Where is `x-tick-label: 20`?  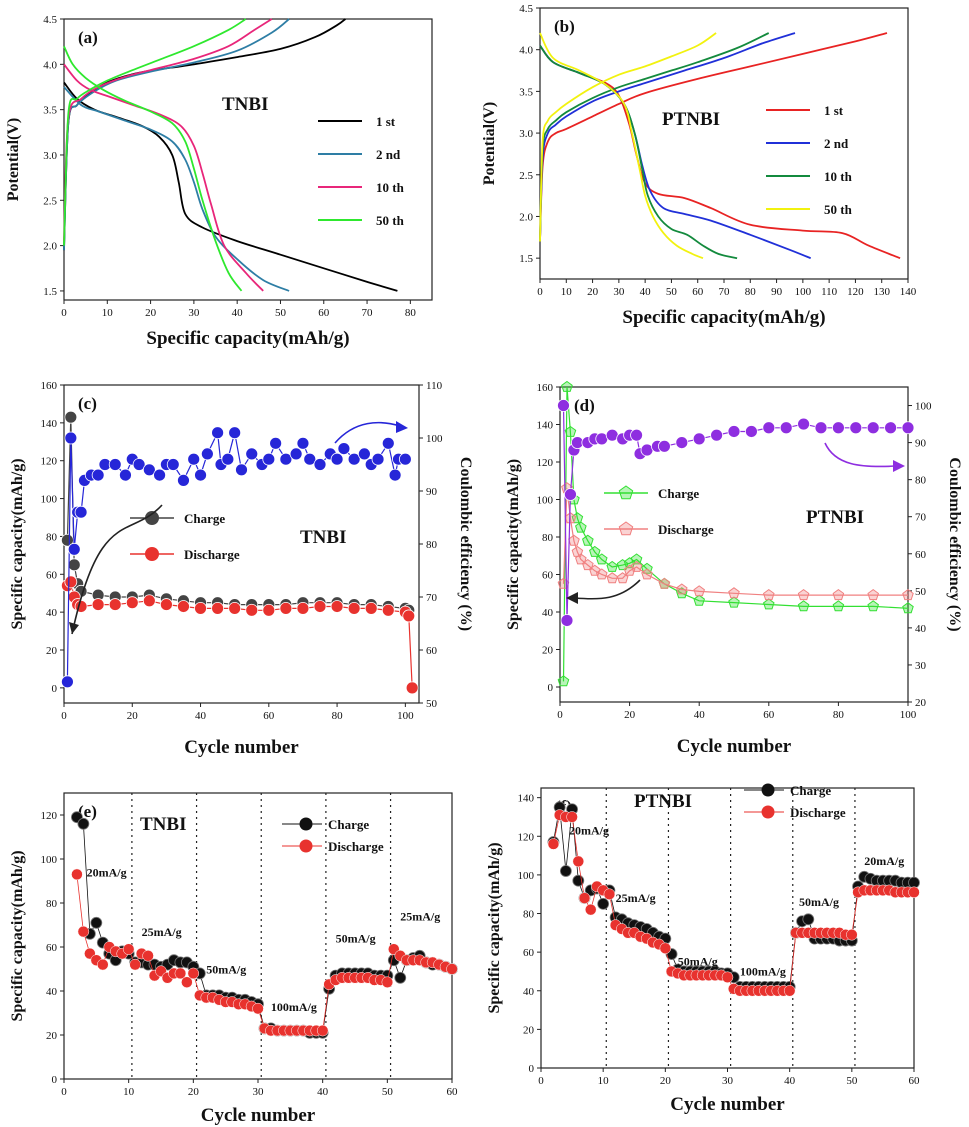
x-tick-label: 20 is located at coordinates (194, 1092).